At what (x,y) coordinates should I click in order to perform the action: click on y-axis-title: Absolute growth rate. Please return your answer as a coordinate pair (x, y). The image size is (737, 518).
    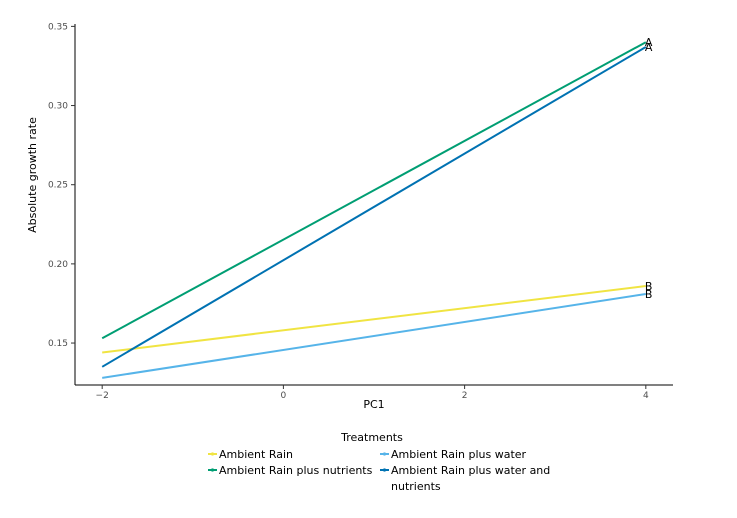
    Looking at the image, I should click on (32, 175).